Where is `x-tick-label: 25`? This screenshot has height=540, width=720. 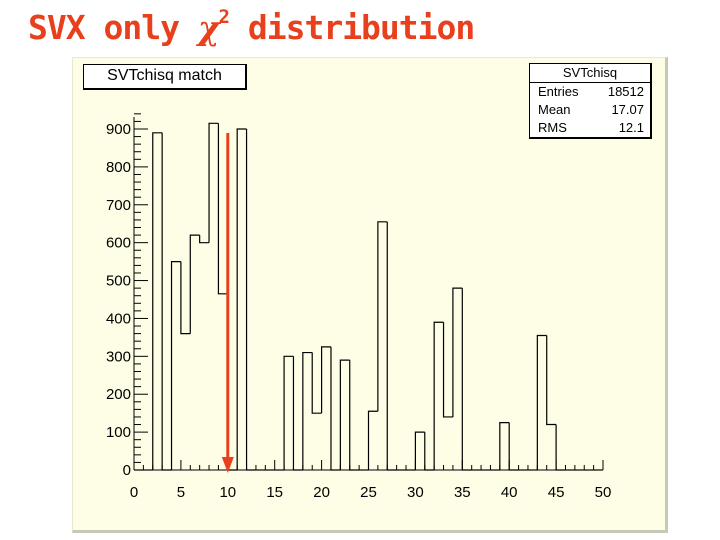
x-tick-label: 25 is located at coordinates (368, 492).